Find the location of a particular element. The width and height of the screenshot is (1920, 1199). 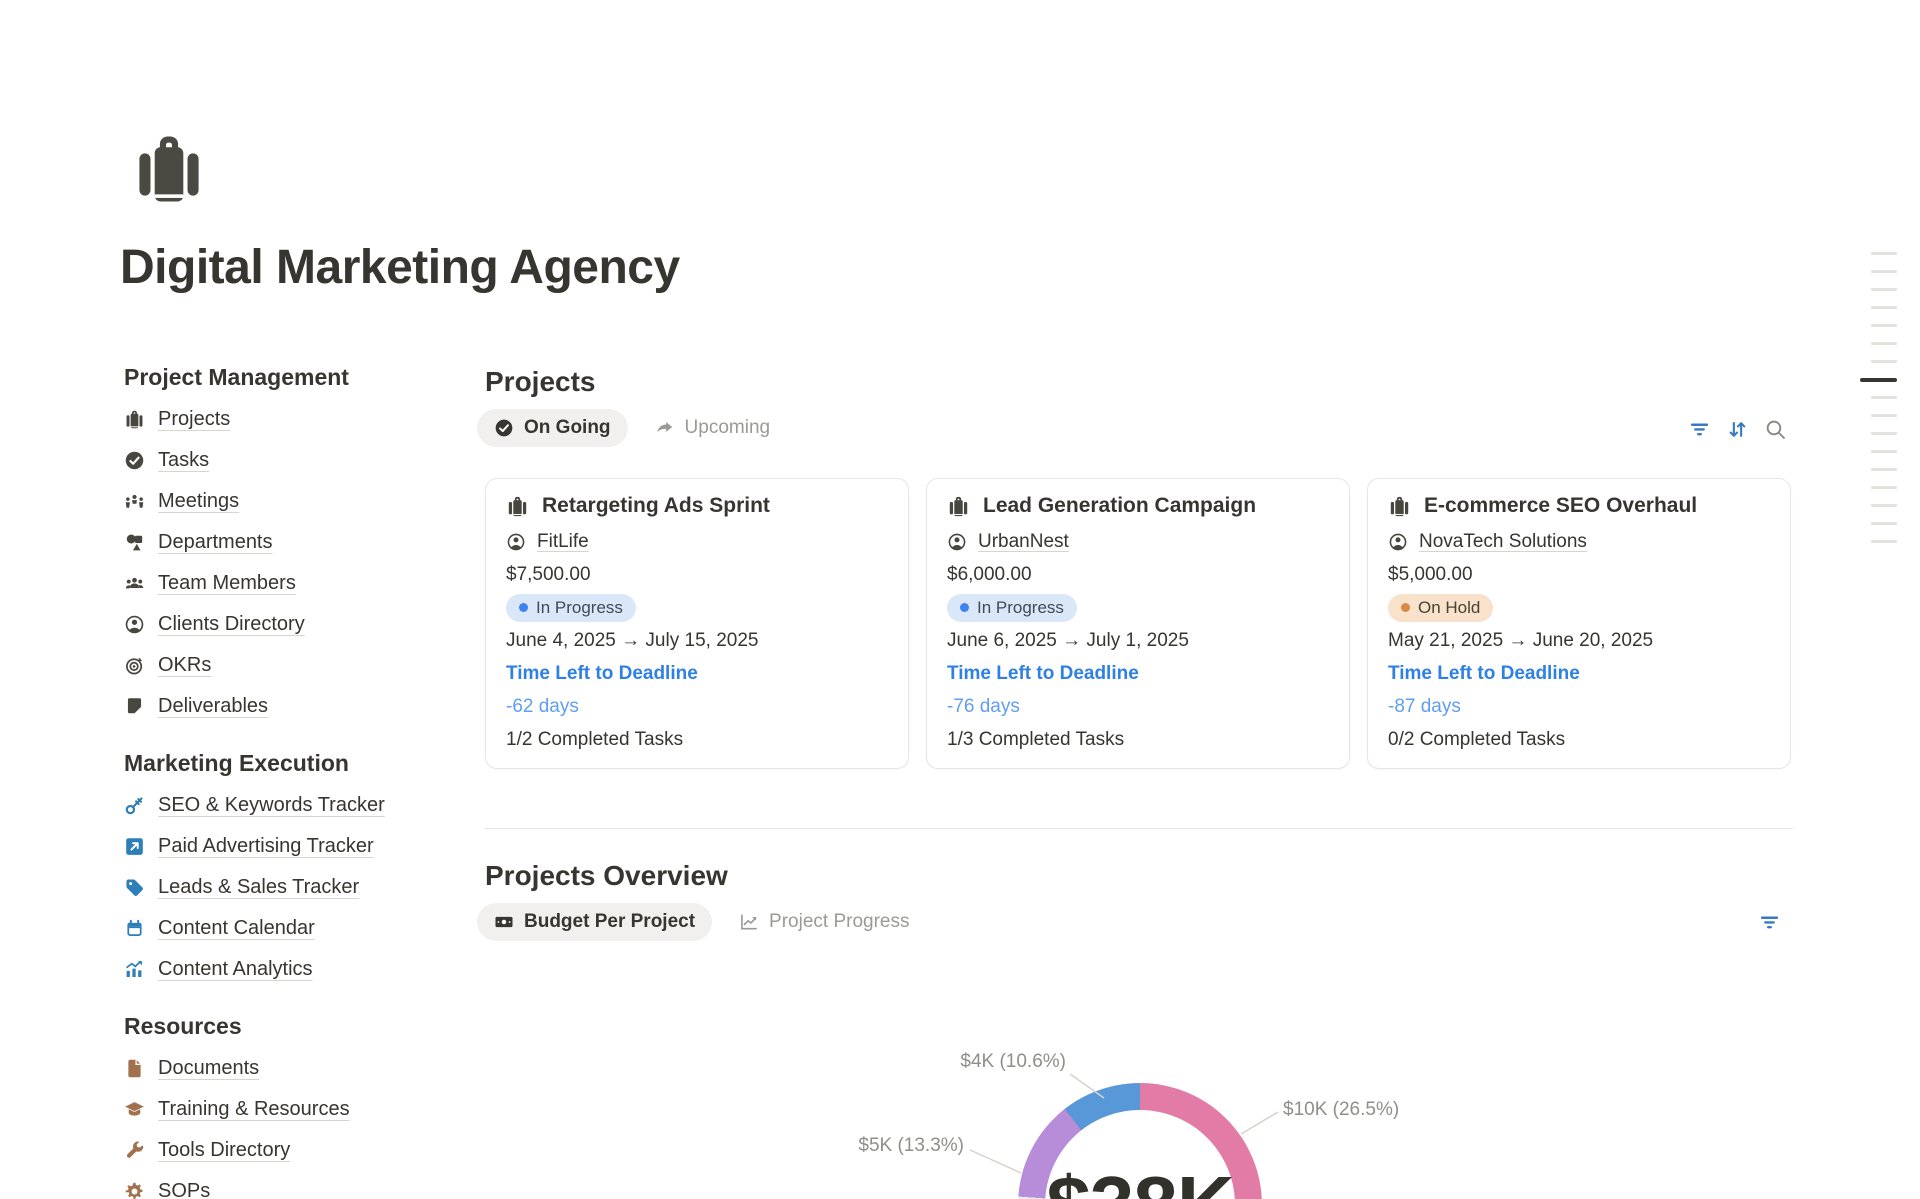

chart-slice-label: $5K (13.3%) is located at coordinates (911, 1145).